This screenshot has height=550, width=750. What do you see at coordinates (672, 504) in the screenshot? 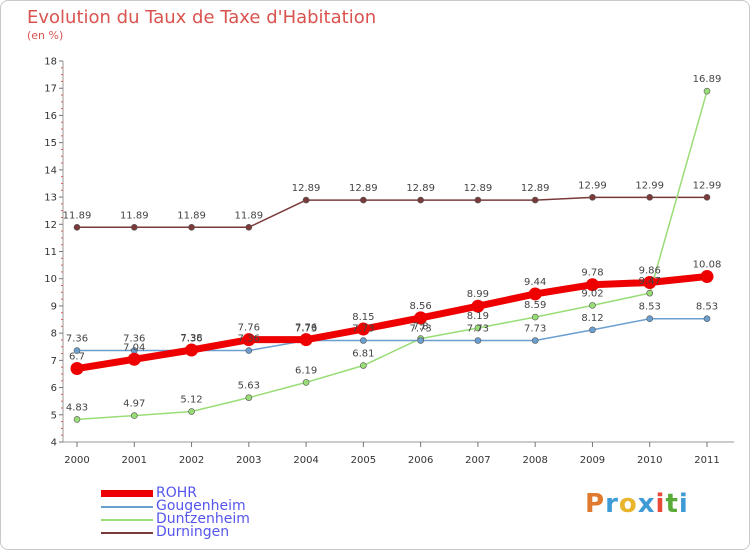
I see `logo-letter: t` at bounding box center [672, 504].